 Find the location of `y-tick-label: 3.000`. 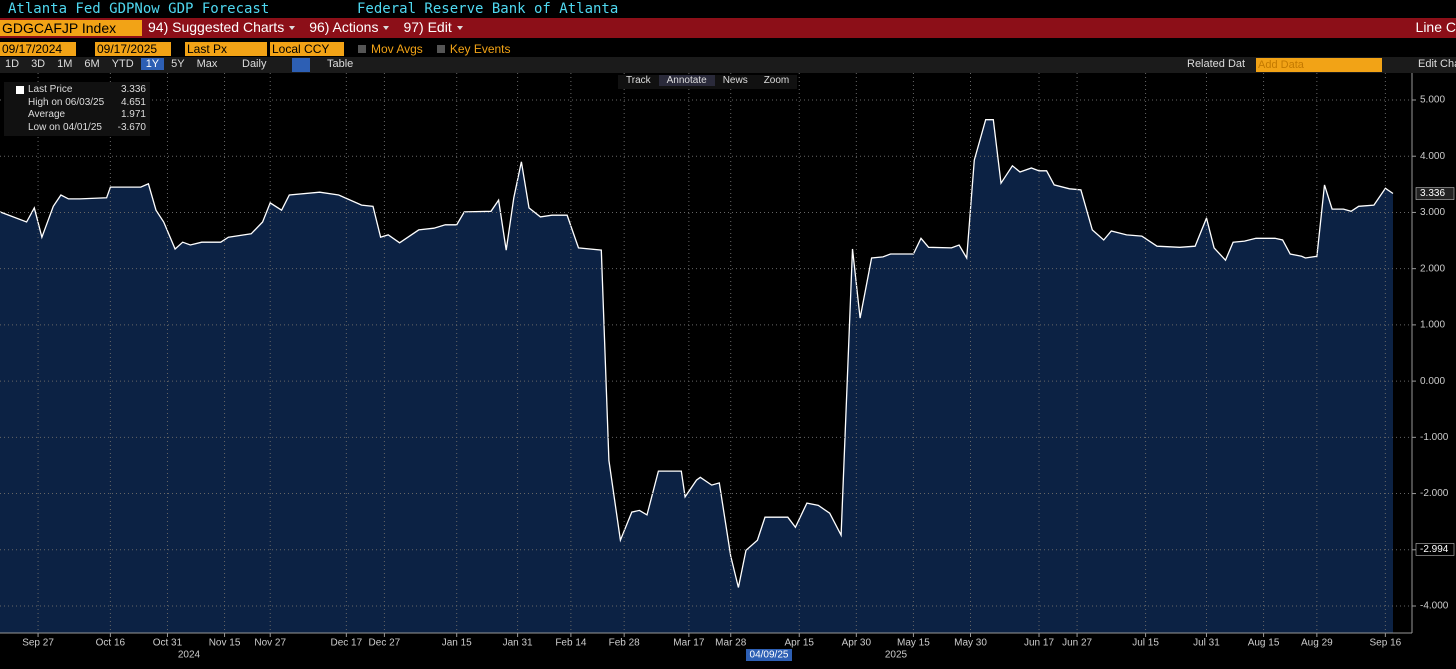

y-tick-label: 3.000 is located at coordinates (1432, 212).